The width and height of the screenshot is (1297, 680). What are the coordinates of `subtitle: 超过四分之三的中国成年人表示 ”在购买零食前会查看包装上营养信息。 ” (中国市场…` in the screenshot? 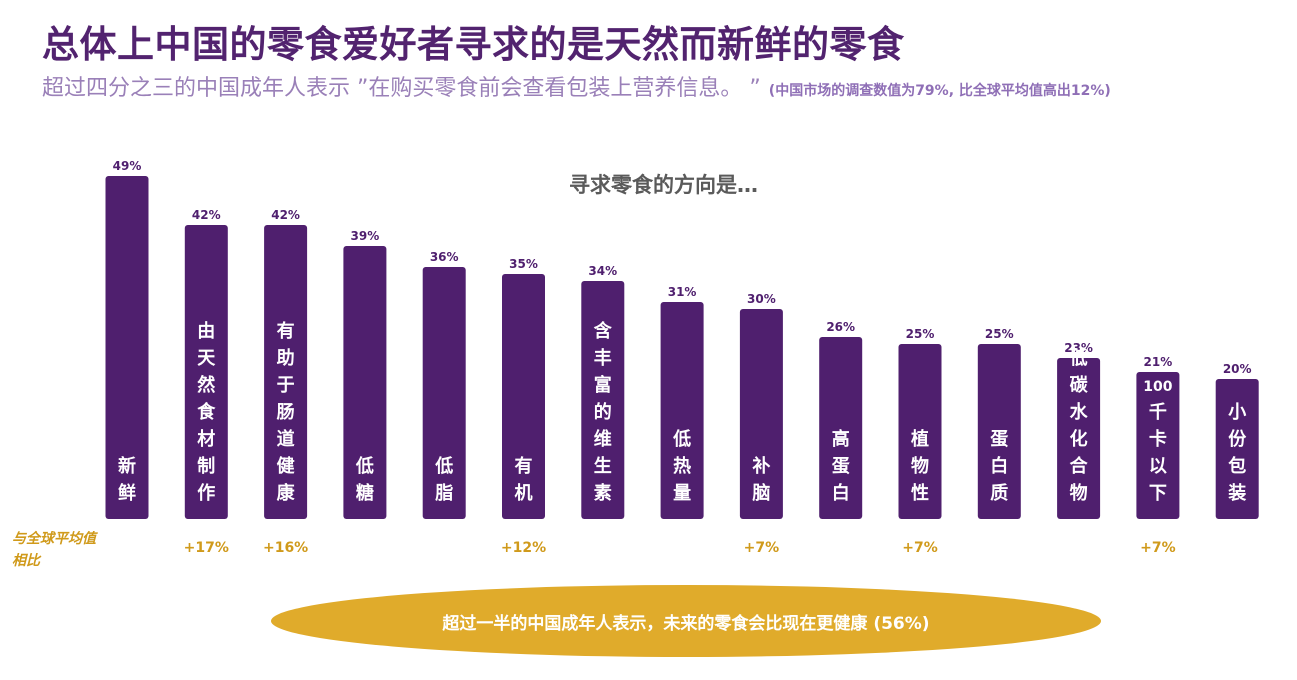 It's located at (576, 86).